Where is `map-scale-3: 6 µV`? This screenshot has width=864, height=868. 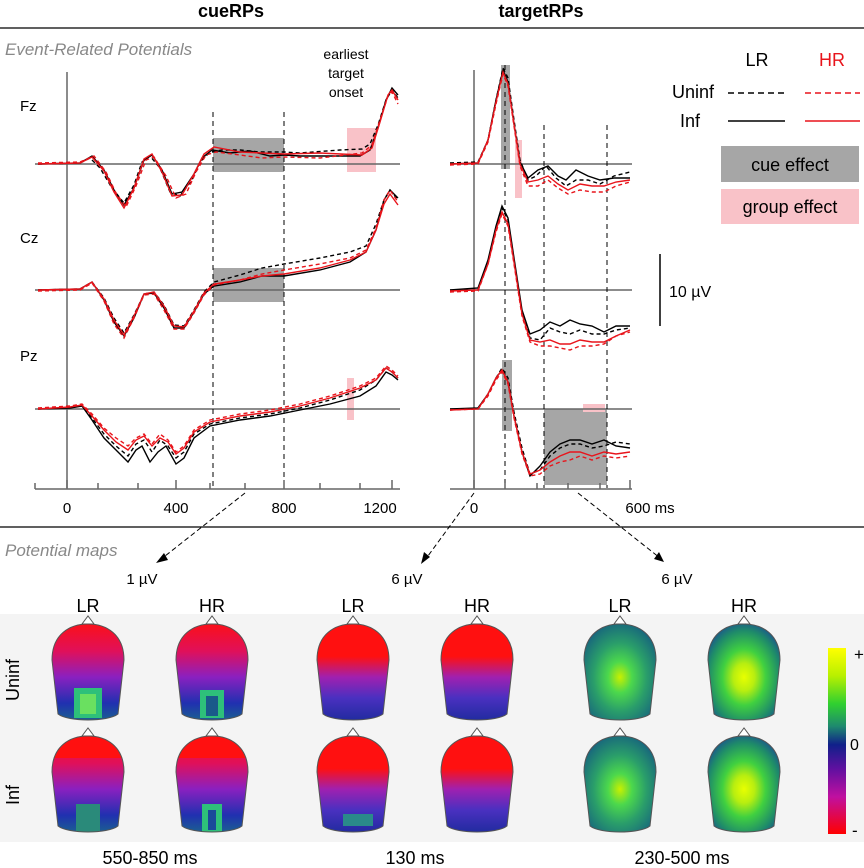
map-scale-3: 6 µV is located at coordinates (676, 579).